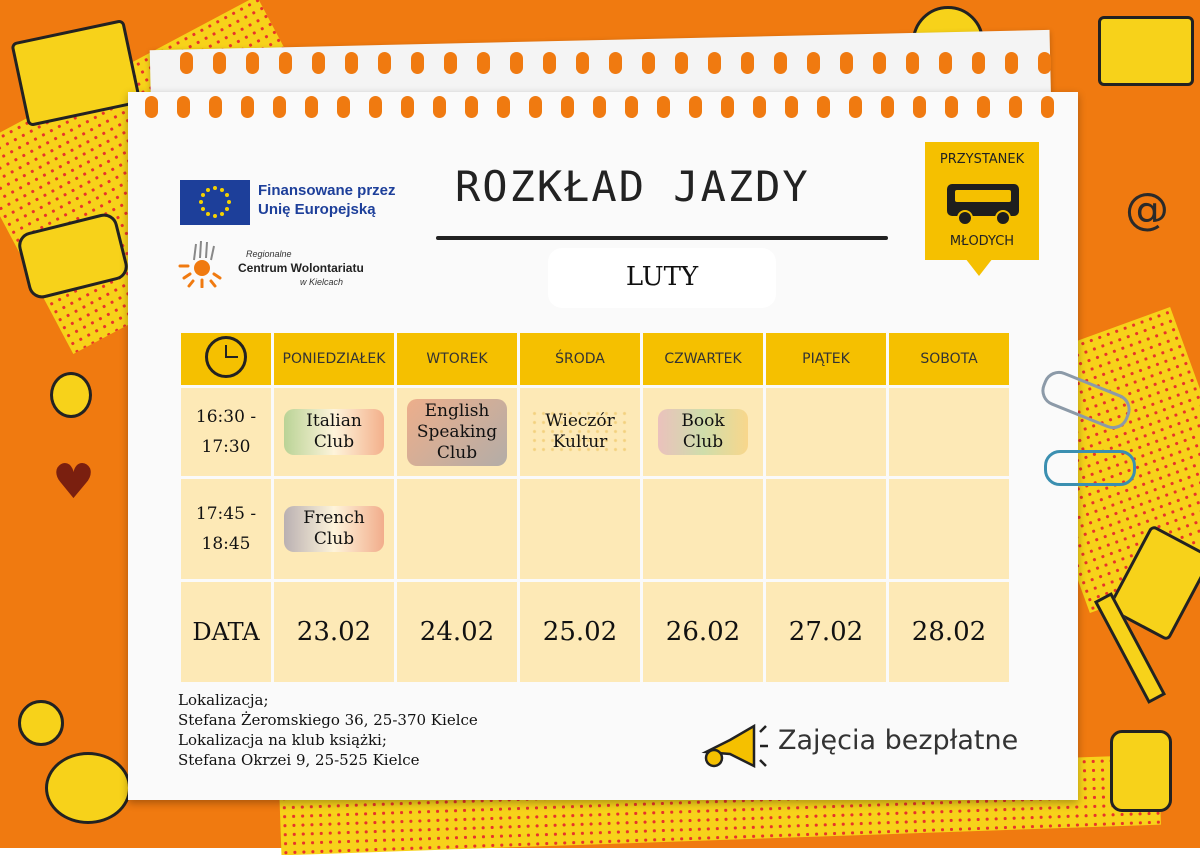  What do you see at coordinates (226, 632) in the screenshot?
I see `date-label: DATA` at bounding box center [226, 632].